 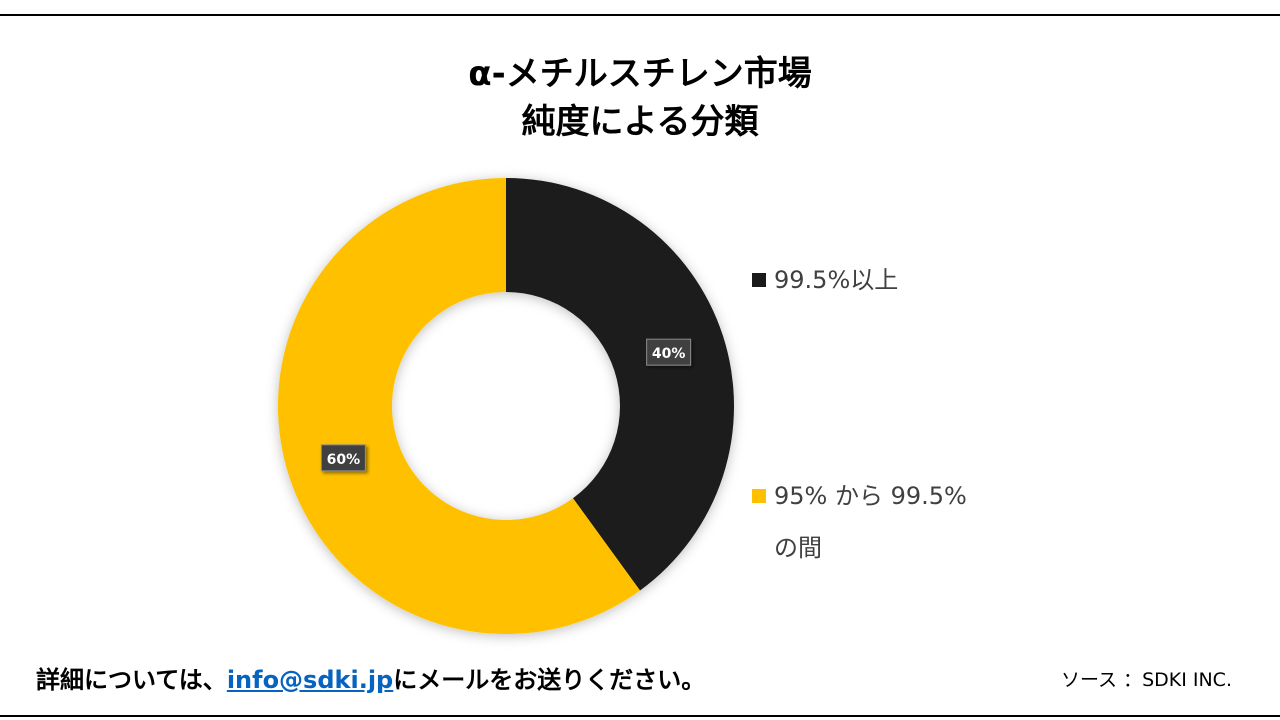 What do you see at coordinates (640, 716) in the screenshot?
I see `bottom-rule` at bounding box center [640, 716].